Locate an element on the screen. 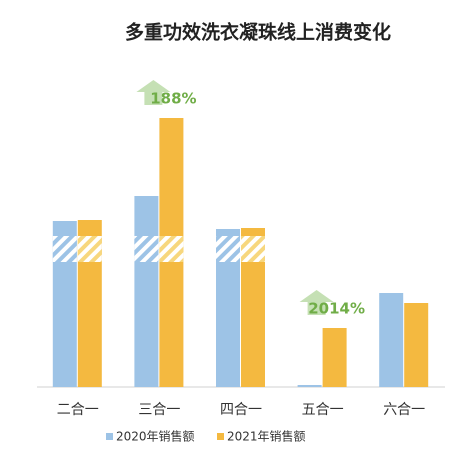 This screenshot has height=465, width=469. x-tick-label: 二合一 is located at coordinates (78, 410).